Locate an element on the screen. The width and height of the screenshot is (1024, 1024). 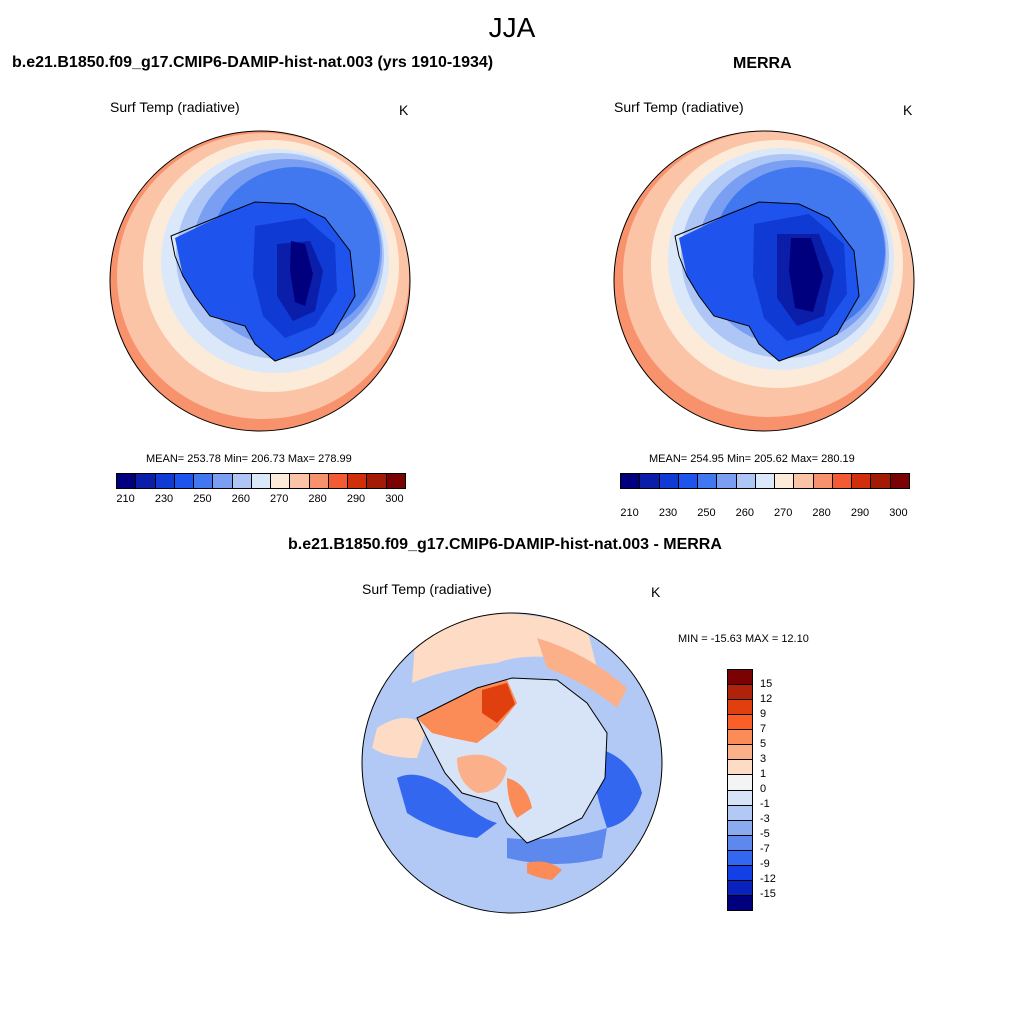
model-polar-map is located at coordinates (260, 281).